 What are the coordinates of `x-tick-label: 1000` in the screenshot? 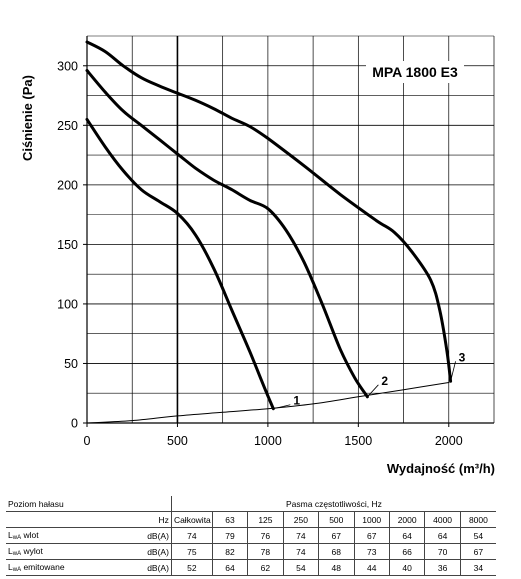 It's located at (268, 441).